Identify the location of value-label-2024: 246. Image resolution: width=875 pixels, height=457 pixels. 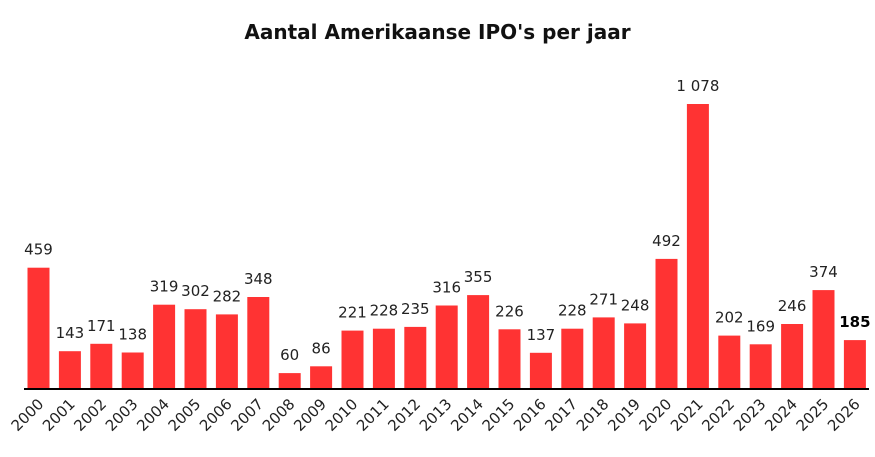
(792, 306).